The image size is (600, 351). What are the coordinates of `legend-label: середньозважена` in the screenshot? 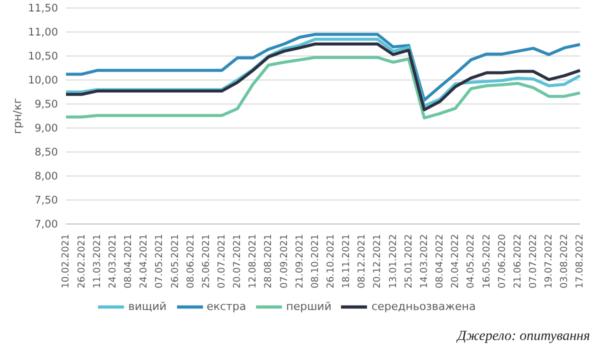 It's located at (423, 307).